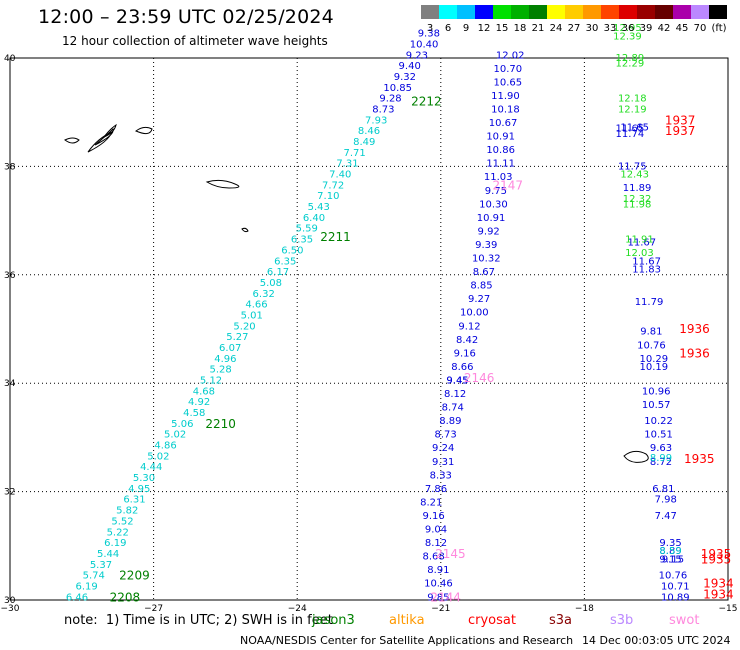 The height and width of the screenshot is (650, 740). What do you see at coordinates (682, 28) in the screenshot?
I see `colorbar-label: 45` at bounding box center [682, 28].